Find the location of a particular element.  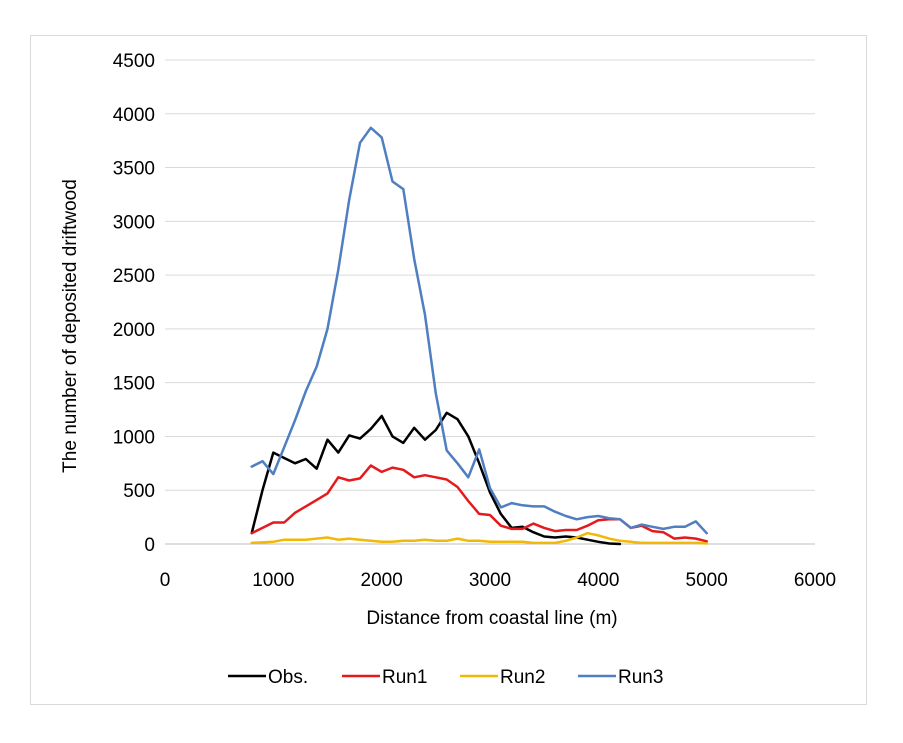

y-tick-label: 2500 is located at coordinates (134, 276).